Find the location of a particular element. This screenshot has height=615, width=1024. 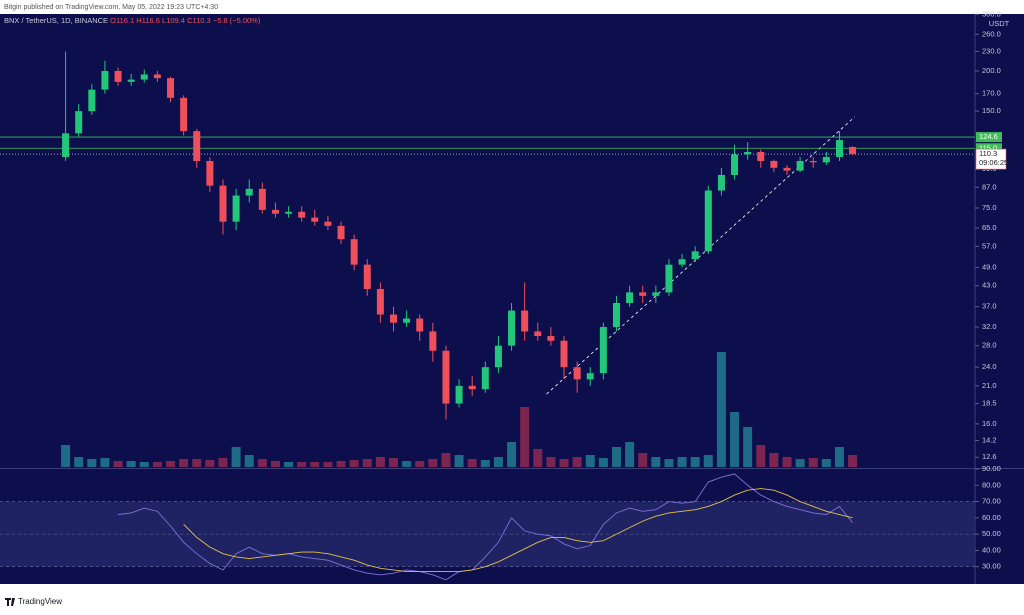

y-tick-label: 200.0 is located at coordinates (991, 70).